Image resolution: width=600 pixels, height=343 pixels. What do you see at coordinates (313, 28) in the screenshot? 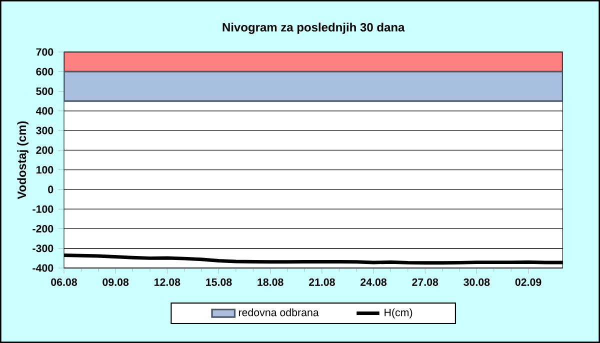
I see `chart-title: Nivogram za poslednjih 30 dana` at bounding box center [313, 28].